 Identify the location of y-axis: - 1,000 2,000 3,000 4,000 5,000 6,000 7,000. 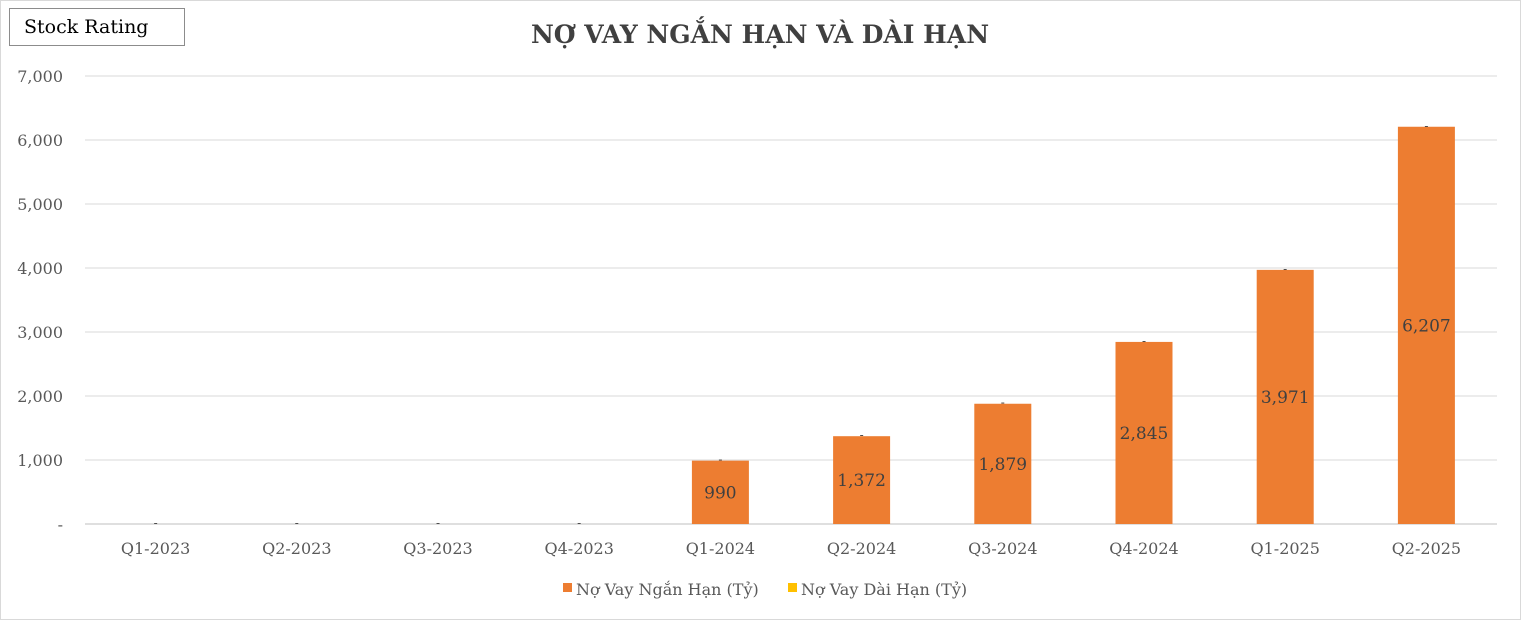
(40, 300).